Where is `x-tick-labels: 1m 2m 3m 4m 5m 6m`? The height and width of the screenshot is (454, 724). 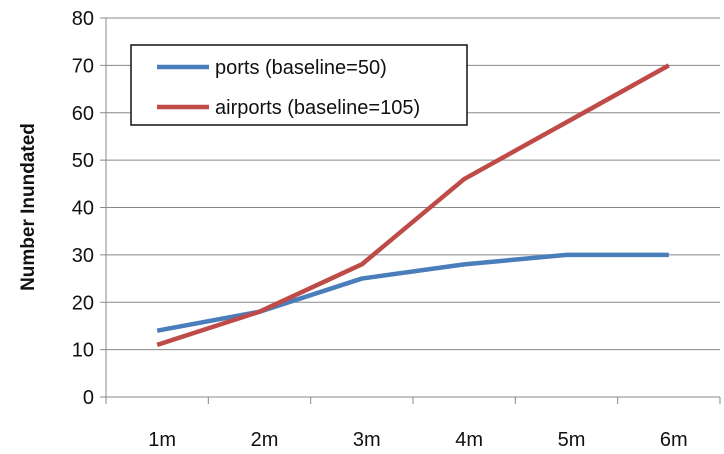
x-tick-labels: 1m 2m 3m 4m 5m 6m is located at coordinates (417, 440).